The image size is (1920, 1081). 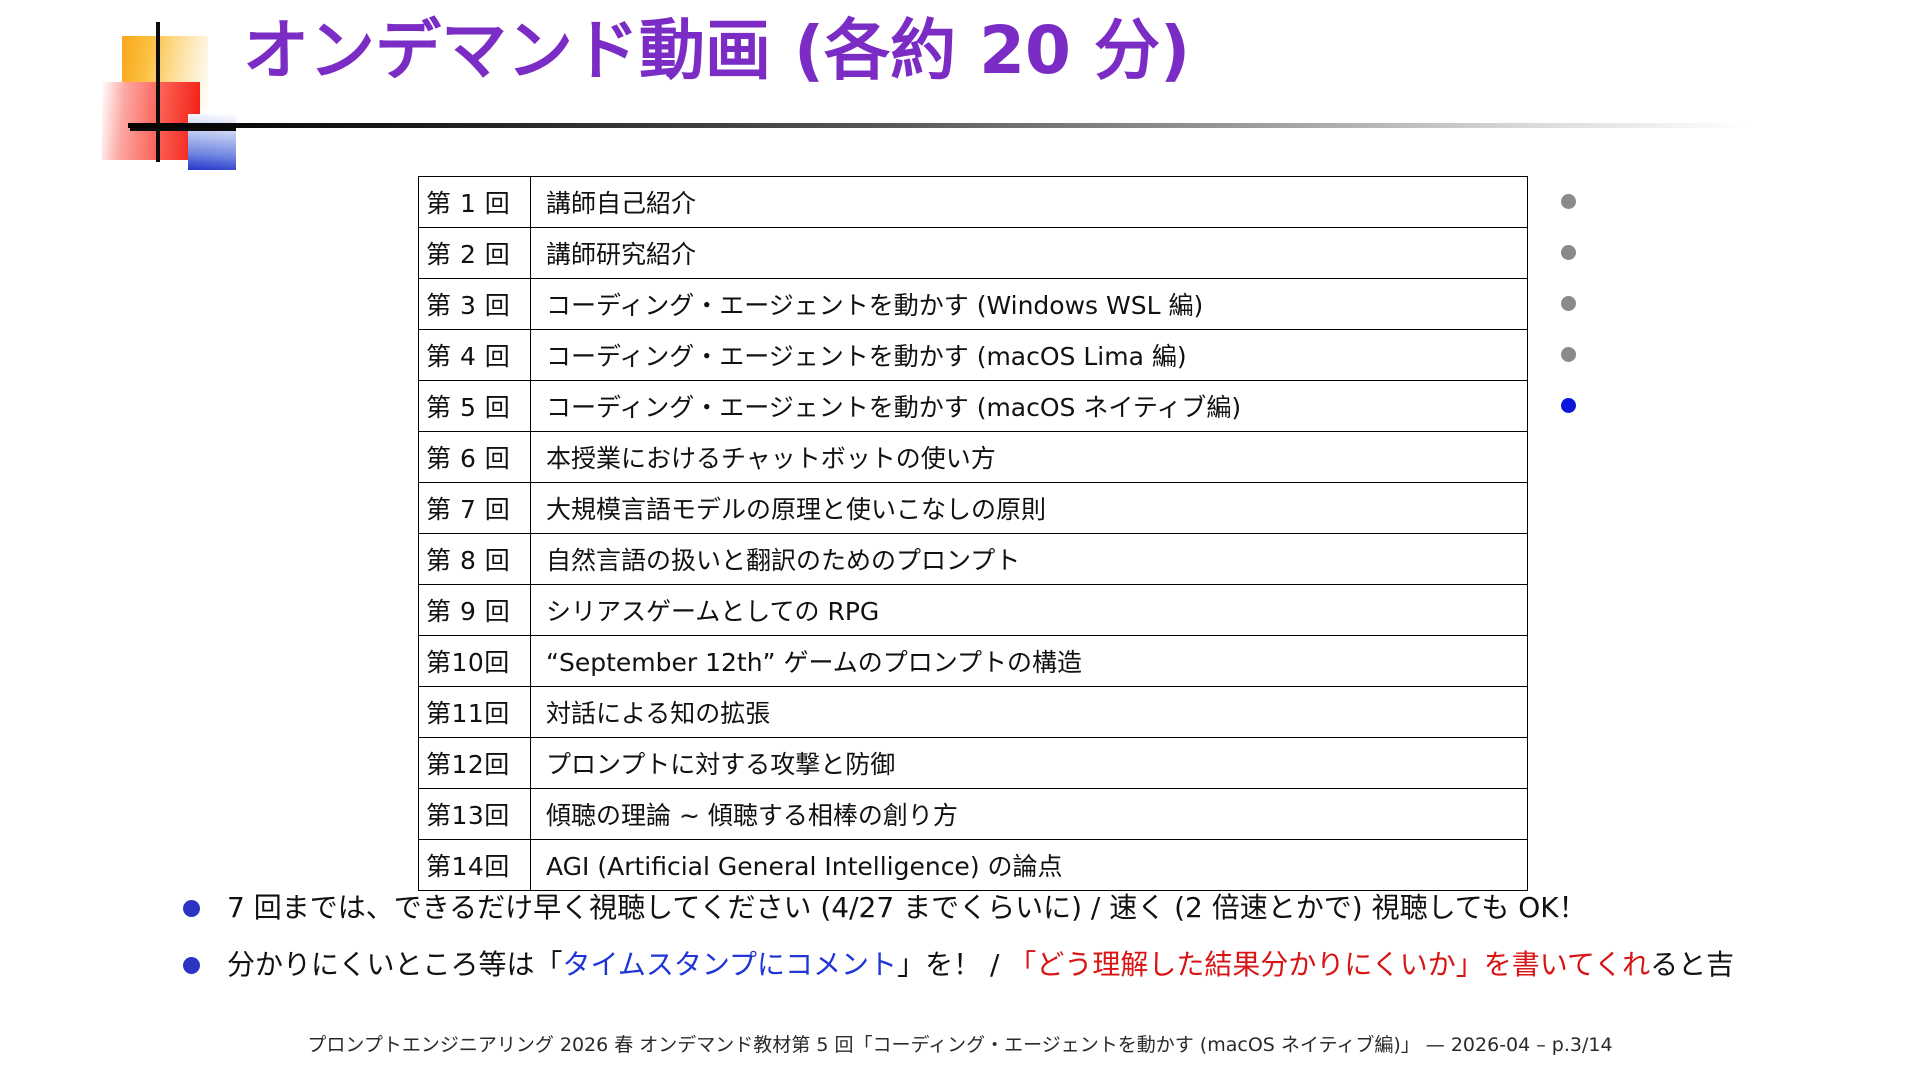 What do you see at coordinates (474, 763) in the screenshot?
I see `row-session-number: 第12回` at bounding box center [474, 763].